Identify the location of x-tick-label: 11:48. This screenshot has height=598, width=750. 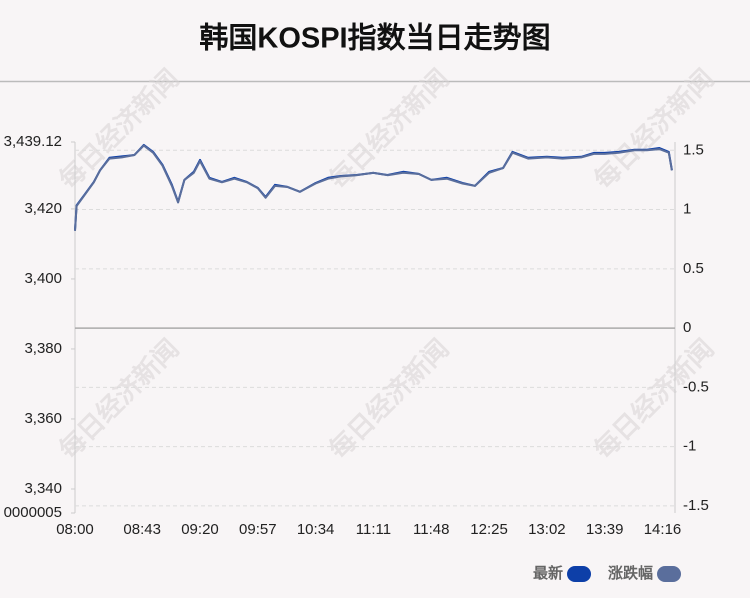
(431, 529).